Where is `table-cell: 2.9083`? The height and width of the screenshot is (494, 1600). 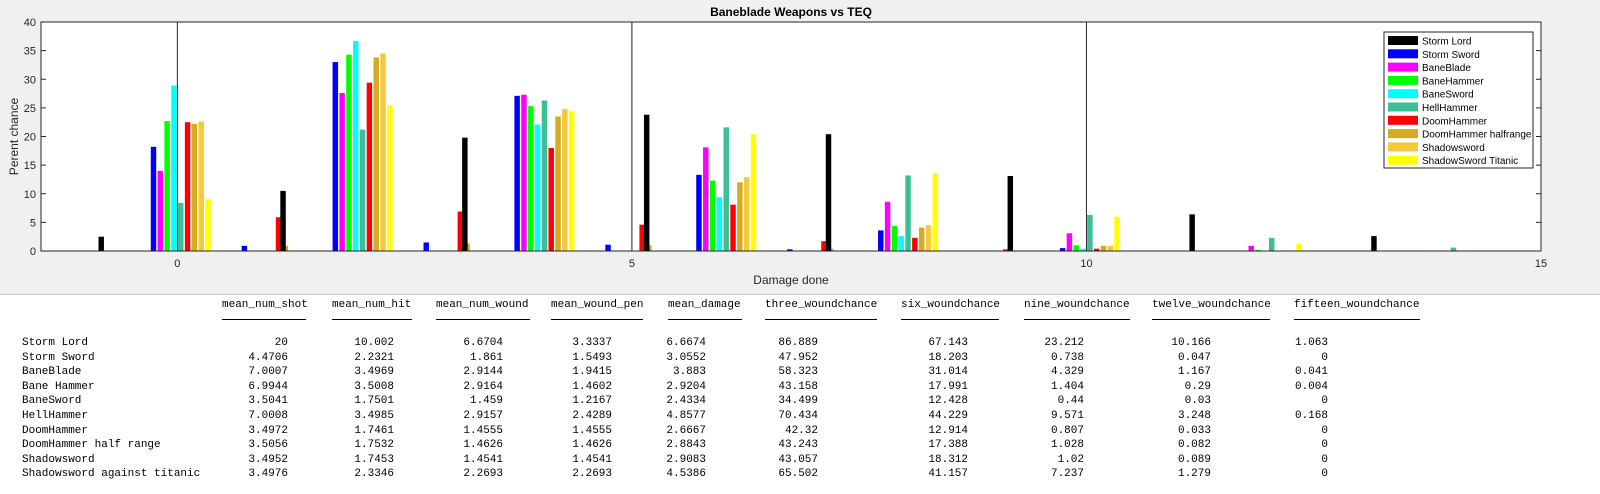
table-cell: 2.9083 is located at coordinates (686, 459).